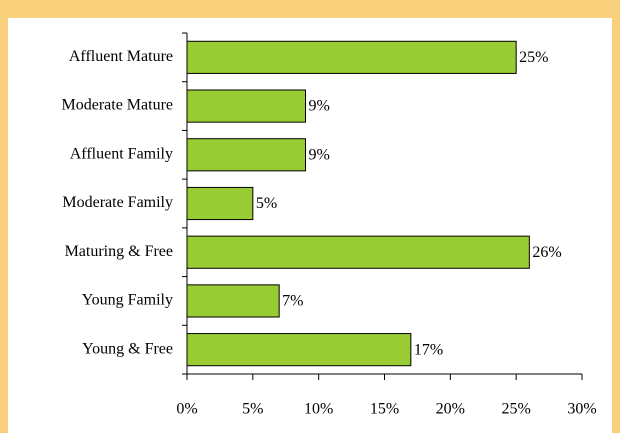  Describe the element at coordinates (252, 409) in the screenshot. I see `x-tick-label: 5%` at that location.